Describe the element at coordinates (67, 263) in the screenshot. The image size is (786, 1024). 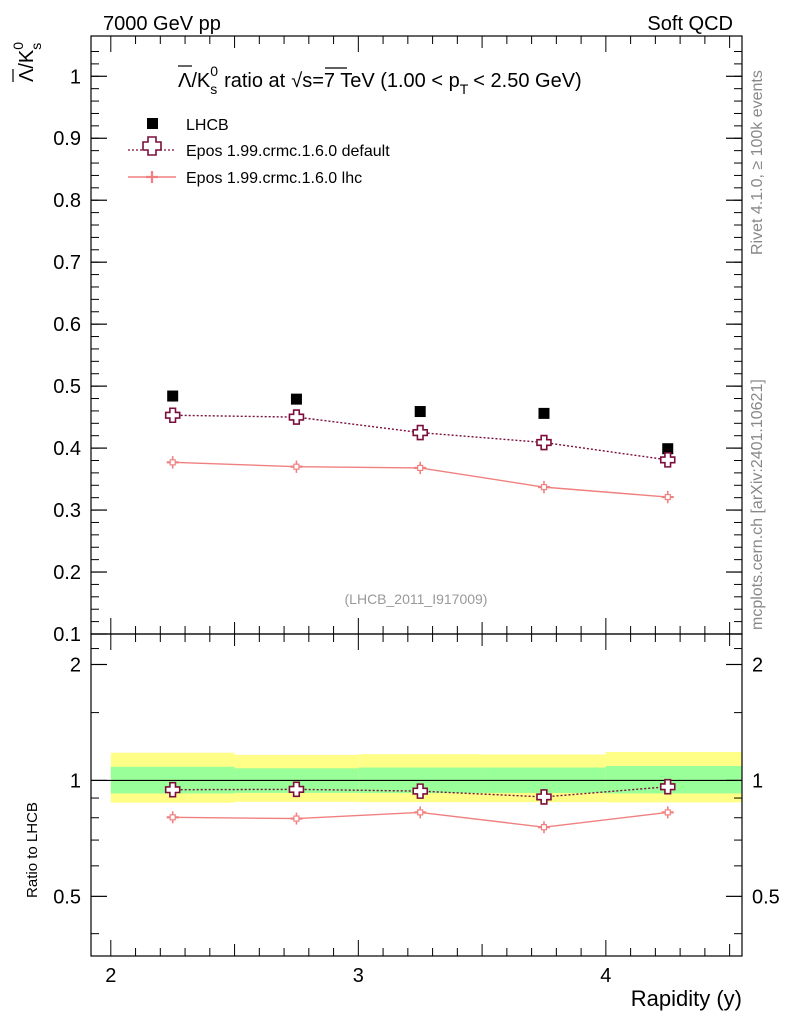
I see `y-tick-label: 0.7` at that location.